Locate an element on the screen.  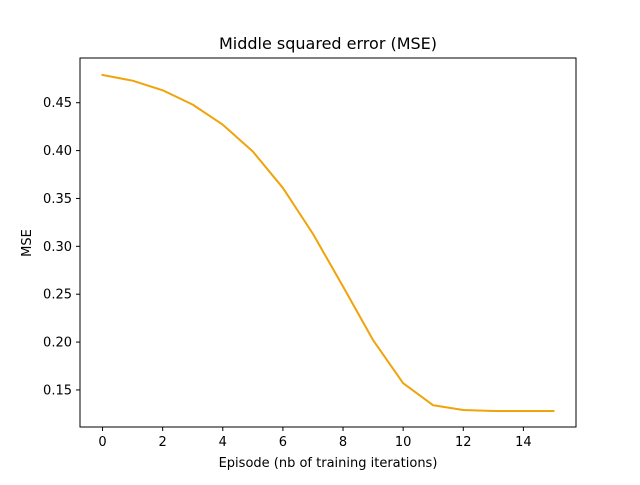
x-axis-label: Episode (nb of training iterations) is located at coordinates (328, 463).